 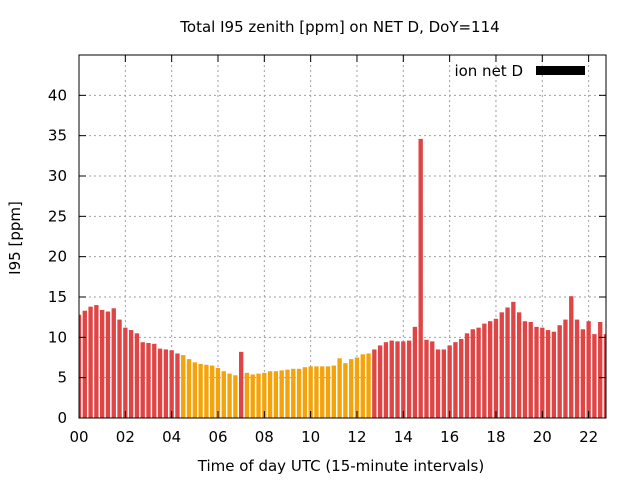 What do you see at coordinates (78, 437) in the screenshot?
I see `x-tick-label: 00` at bounding box center [78, 437].